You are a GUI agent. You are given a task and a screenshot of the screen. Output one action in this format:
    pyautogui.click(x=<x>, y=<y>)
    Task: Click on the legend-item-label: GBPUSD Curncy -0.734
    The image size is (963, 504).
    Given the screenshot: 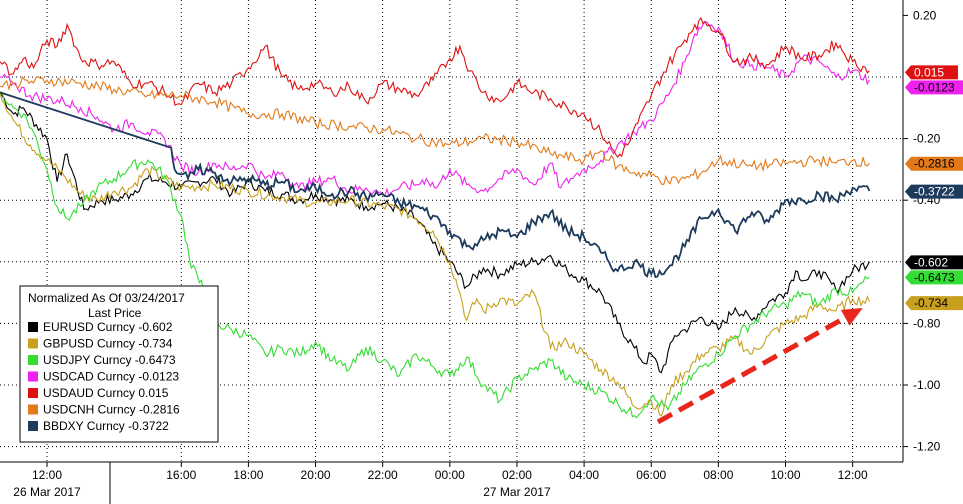 What is the action you would take?
    pyautogui.click(x=108, y=344)
    